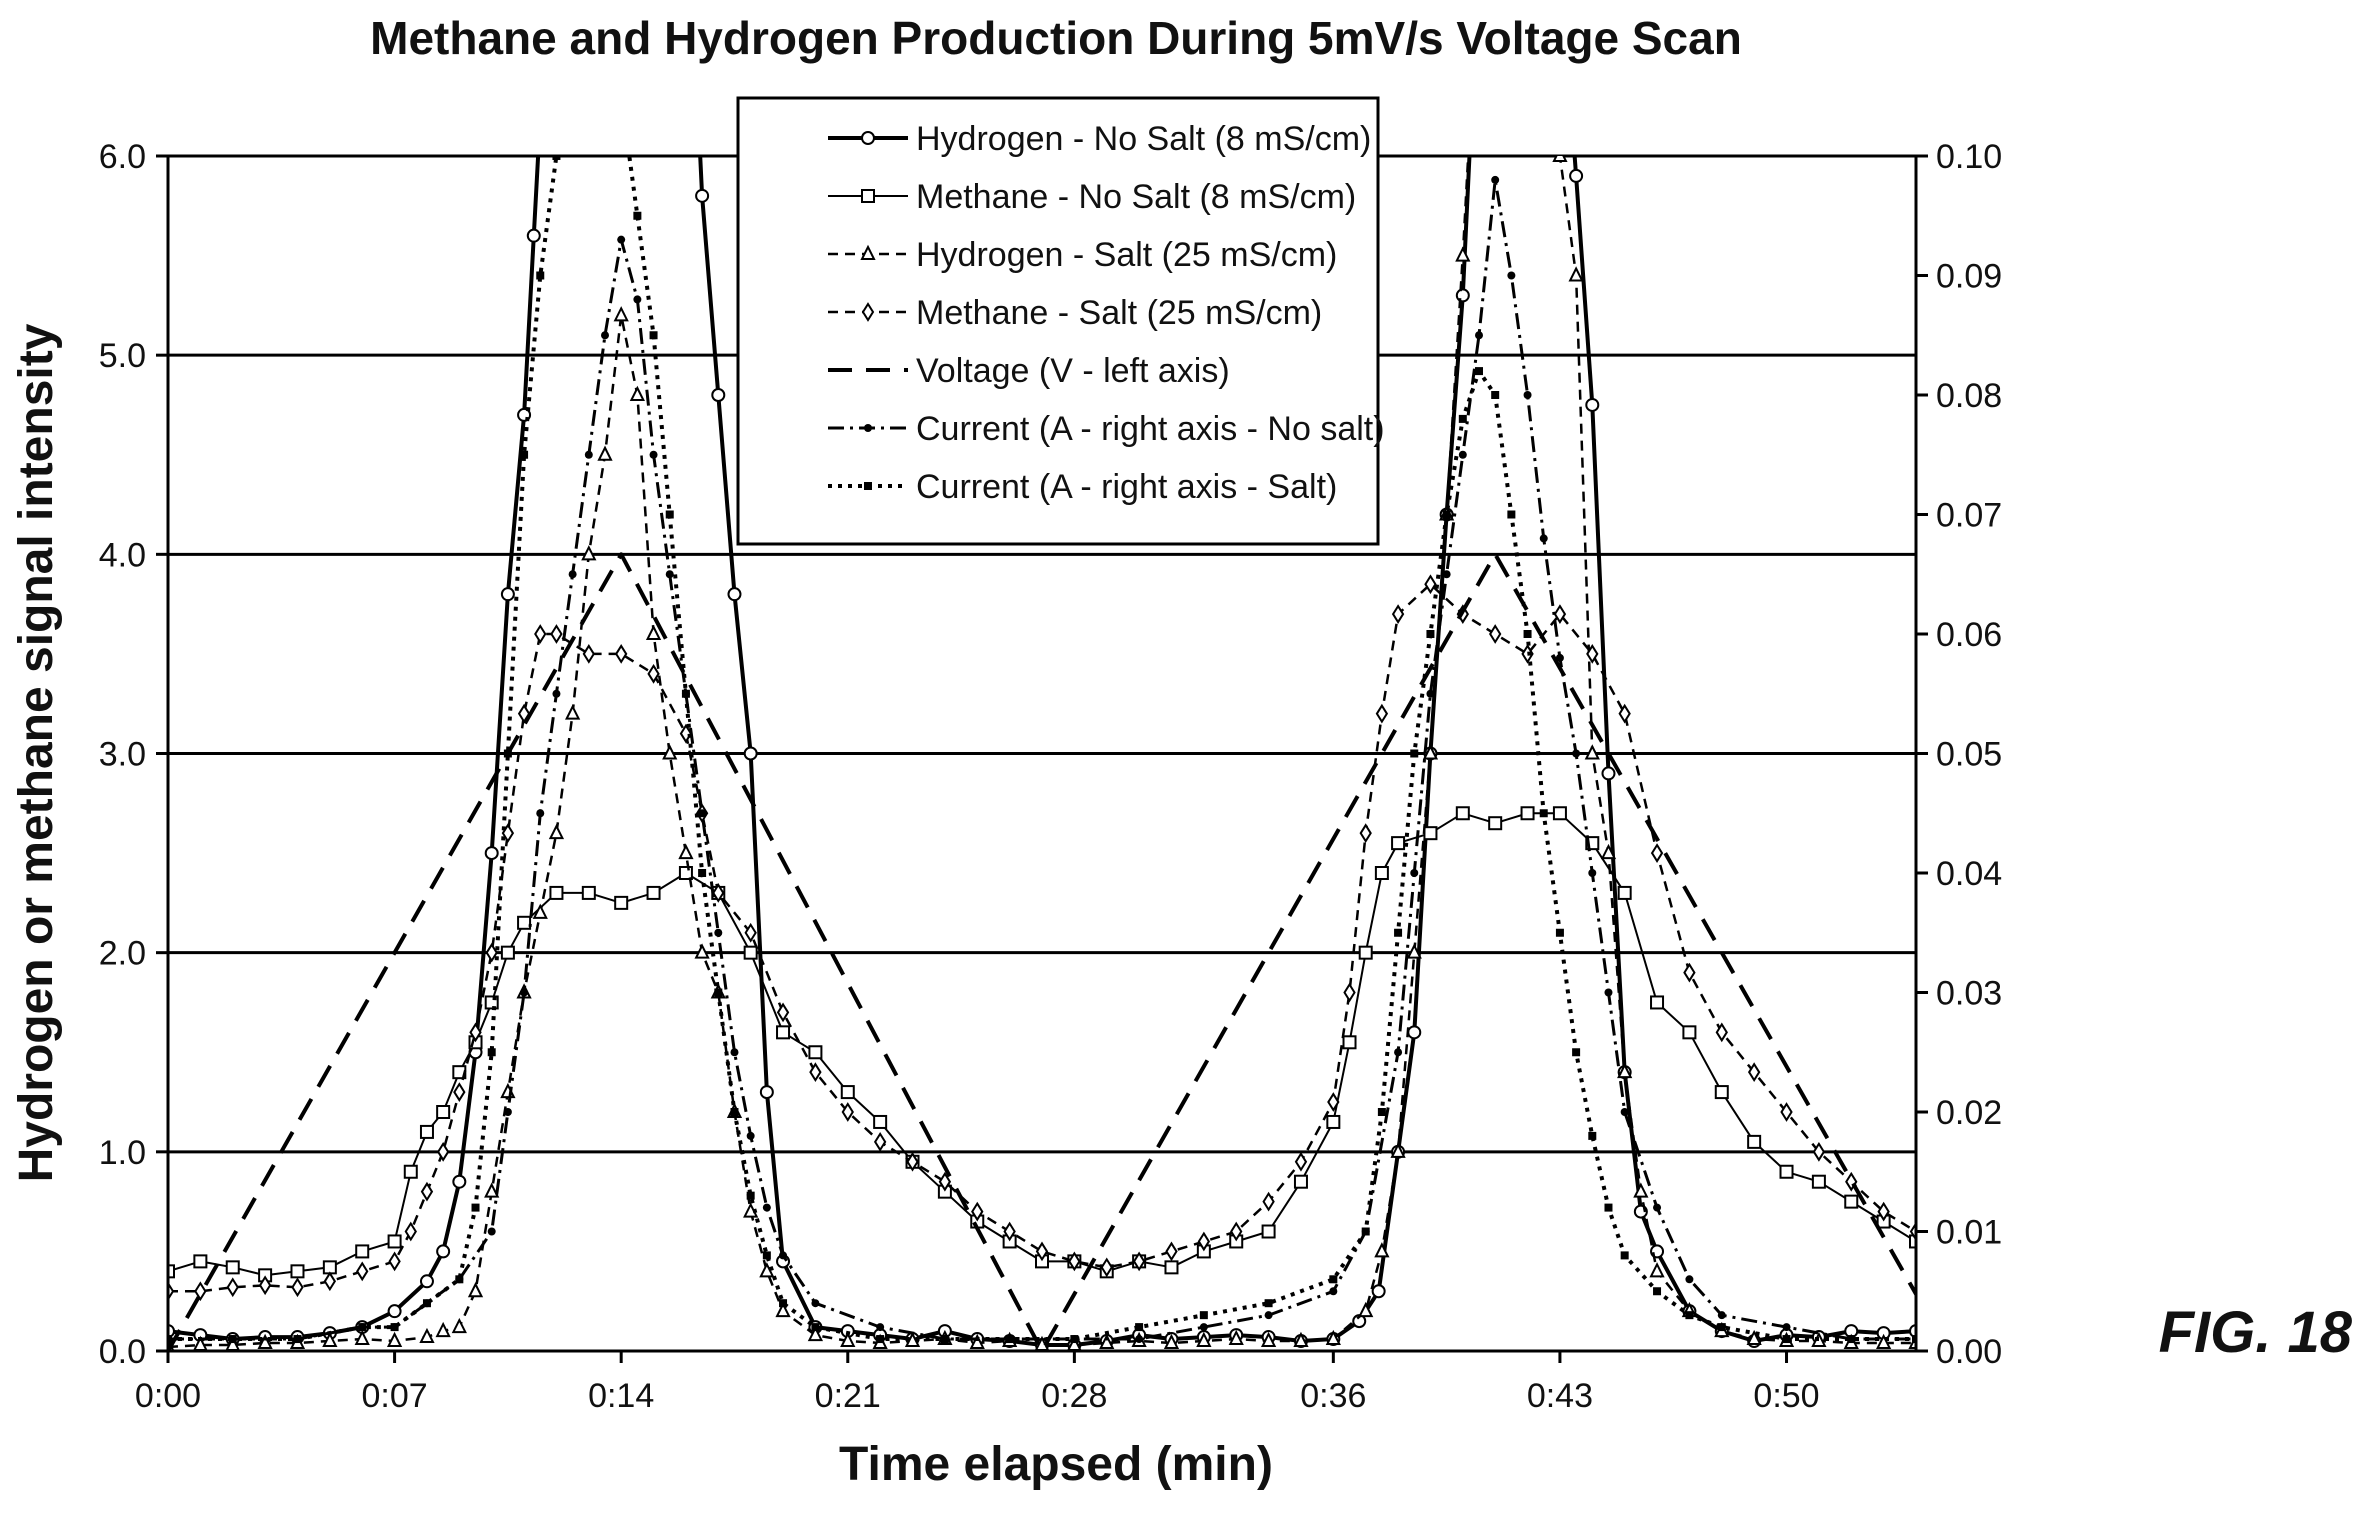 This screenshot has width=2372, height=1520. Describe the element at coordinates (122, 157) in the screenshot. I see `y-left-tick-label: 6.0` at that location.